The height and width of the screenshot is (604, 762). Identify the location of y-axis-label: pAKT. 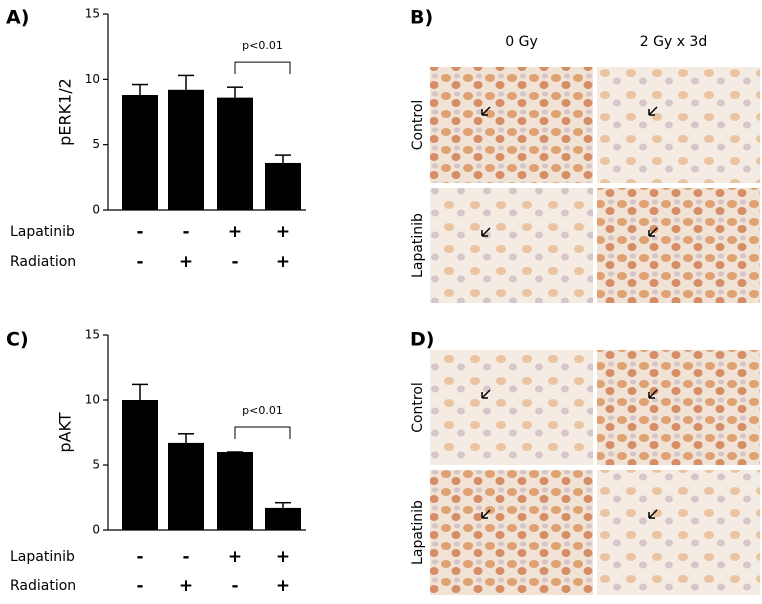
(65, 432).